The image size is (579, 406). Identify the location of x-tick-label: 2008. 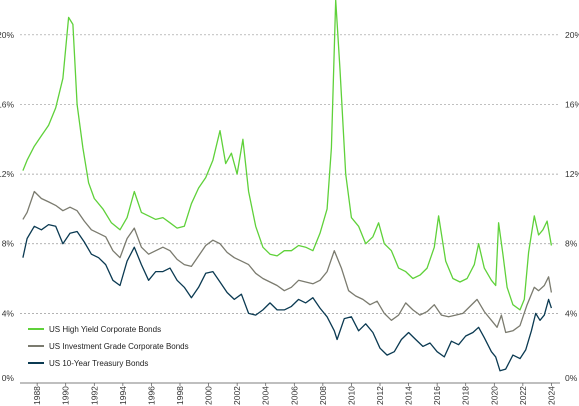
(323, 395).